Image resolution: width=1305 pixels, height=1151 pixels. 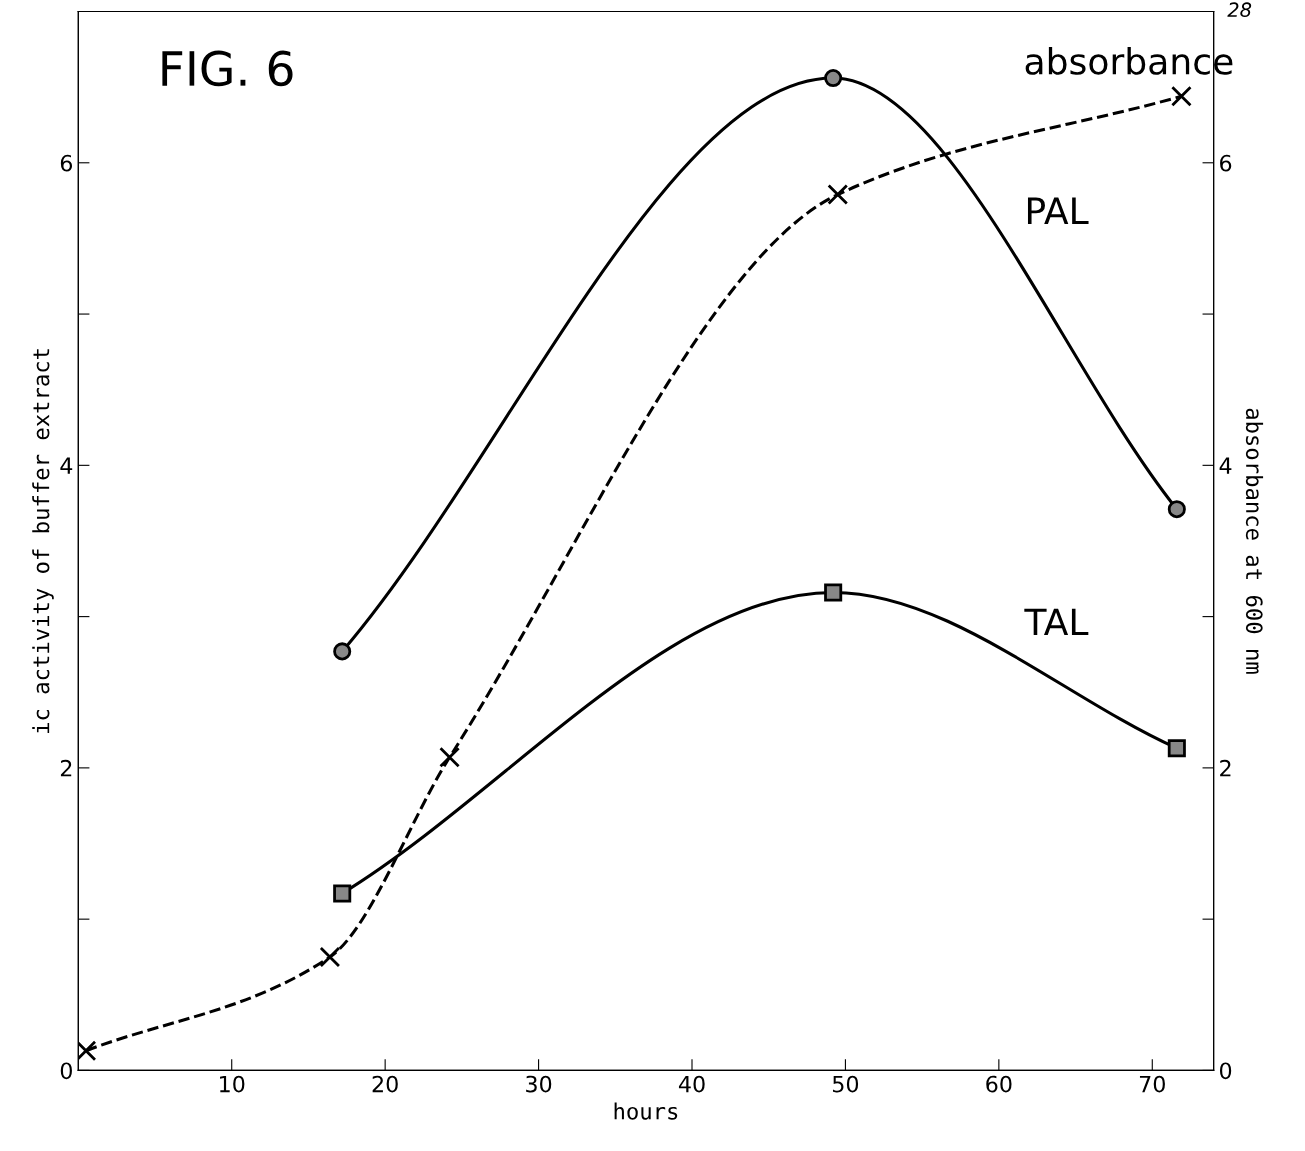 I want to click on y-tick-label: 2, so click(x=66, y=768).